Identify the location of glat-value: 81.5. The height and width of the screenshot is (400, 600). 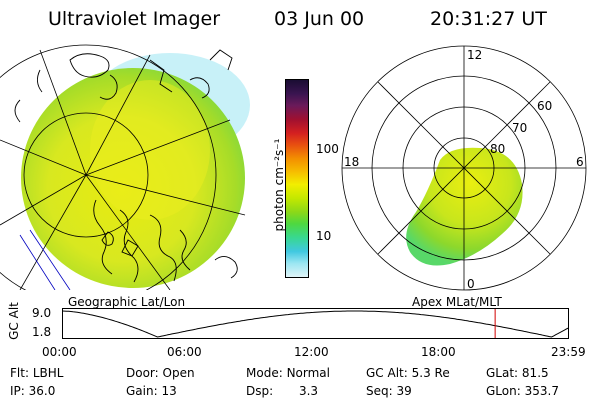
(535, 373).